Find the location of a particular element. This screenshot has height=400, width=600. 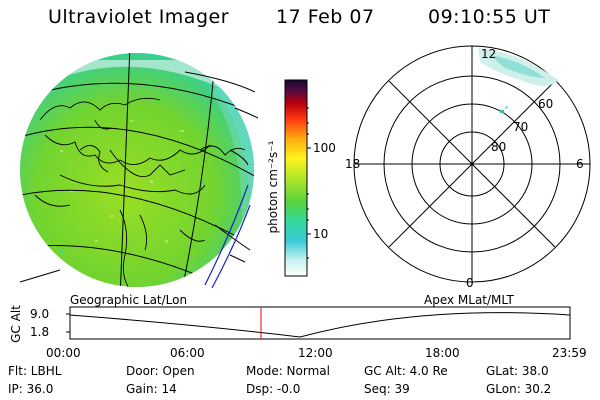

app-title: Ultraviolet Imager is located at coordinates (139, 17).